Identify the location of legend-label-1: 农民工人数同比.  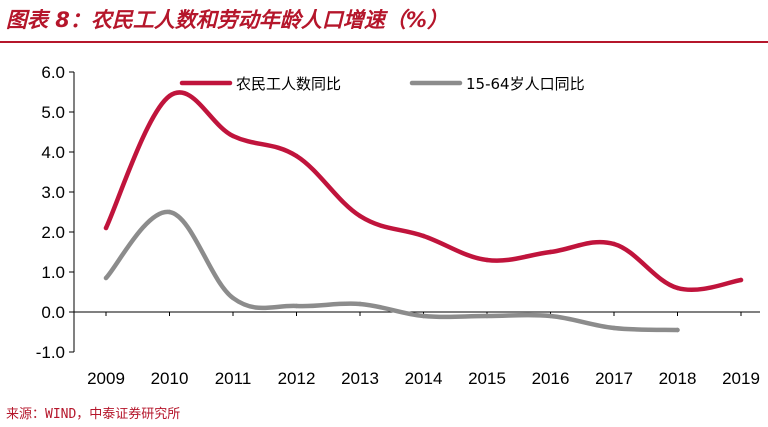
(288, 84).